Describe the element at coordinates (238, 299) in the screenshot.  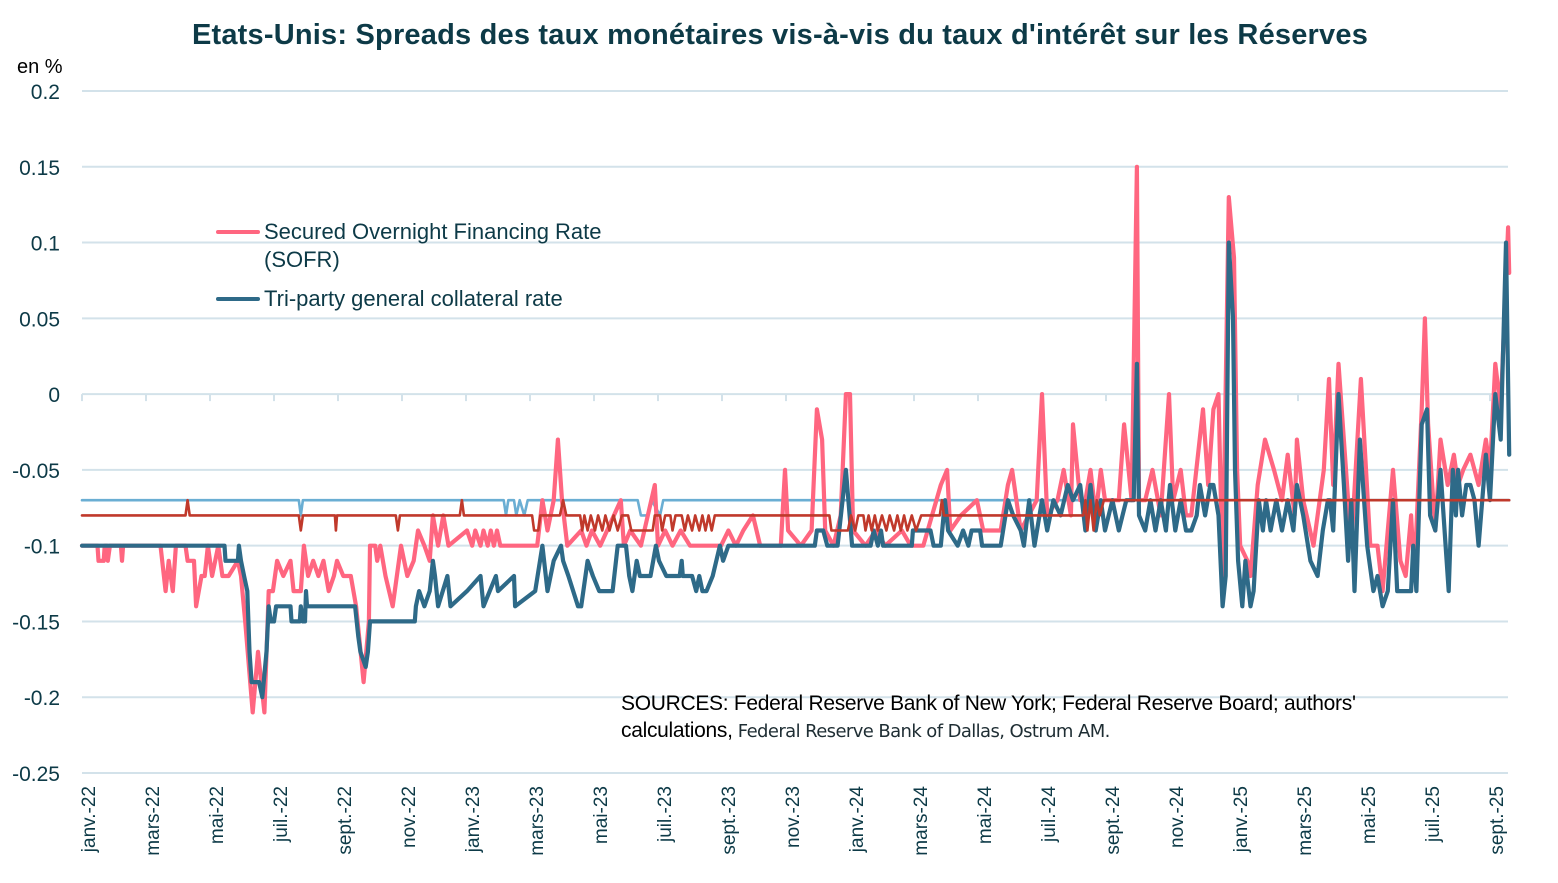
I see `legend-swatch-tri-party` at that location.